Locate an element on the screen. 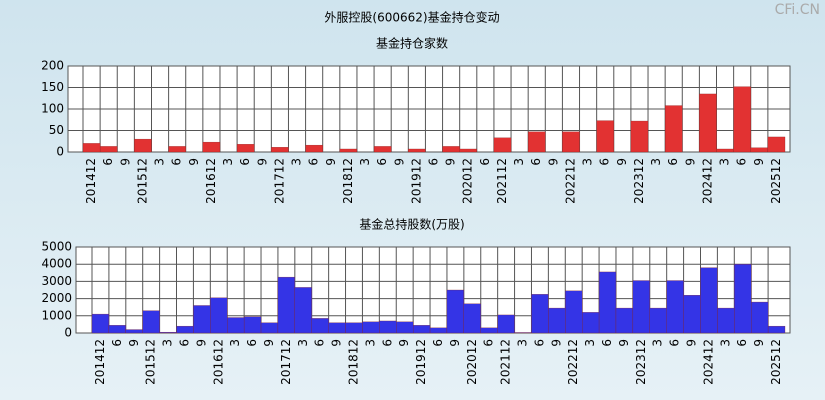 The height and width of the screenshot is (400, 825). x-tick-label: 202212 is located at coordinates (570, 181).